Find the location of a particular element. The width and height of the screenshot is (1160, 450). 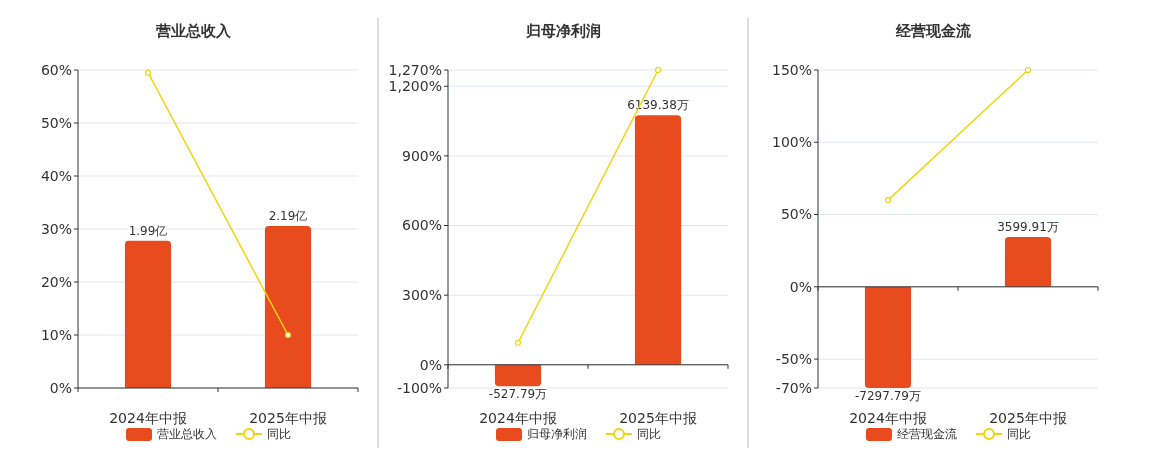

text: 30% is located at coordinates (56, 228).